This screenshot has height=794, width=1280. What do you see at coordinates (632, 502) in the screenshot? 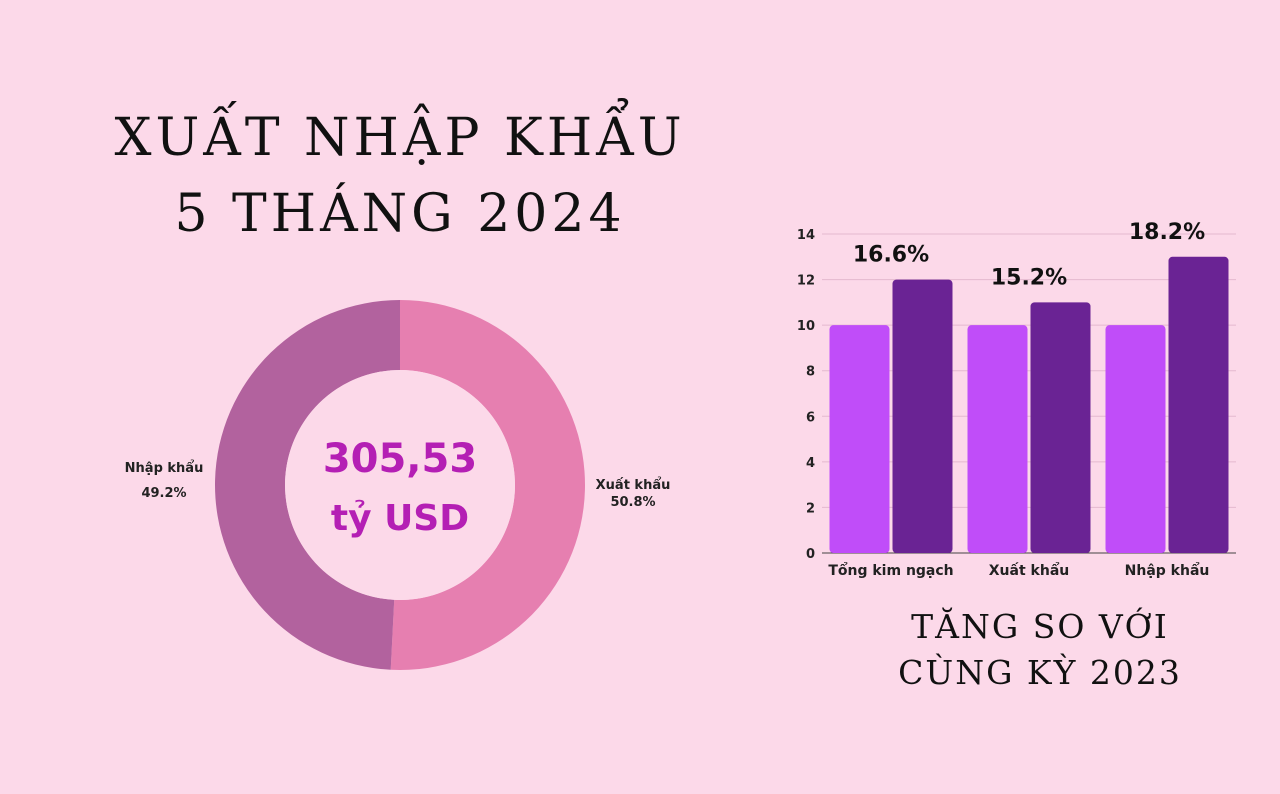
I see `slice-percent-export: 50.8%` at bounding box center [632, 502].